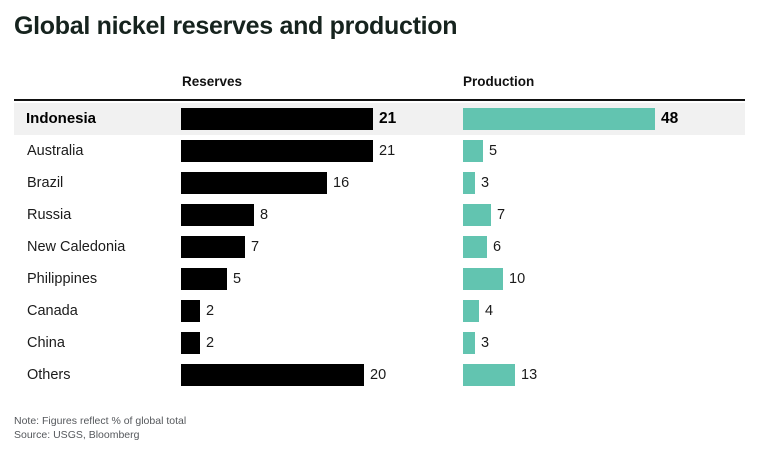 The image size is (768, 449). I want to click on row-label-country: New Caledonia, so click(76, 247).